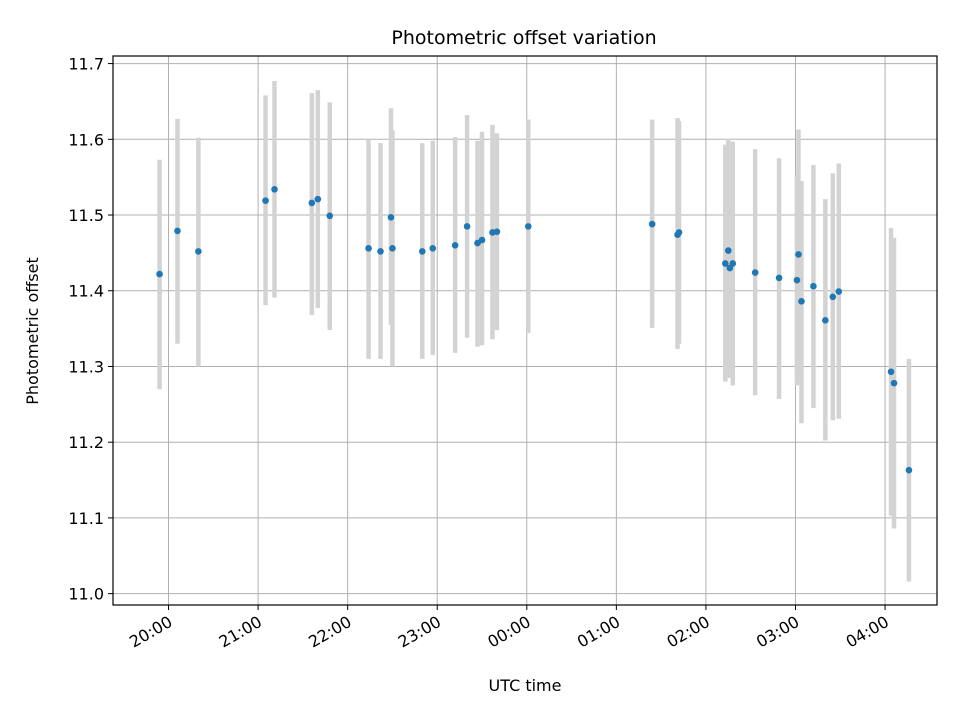 Image resolution: width=960 pixels, height=720 pixels. What do you see at coordinates (32, 331) in the screenshot?
I see `y-axis-label: Photometric offset` at bounding box center [32, 331].